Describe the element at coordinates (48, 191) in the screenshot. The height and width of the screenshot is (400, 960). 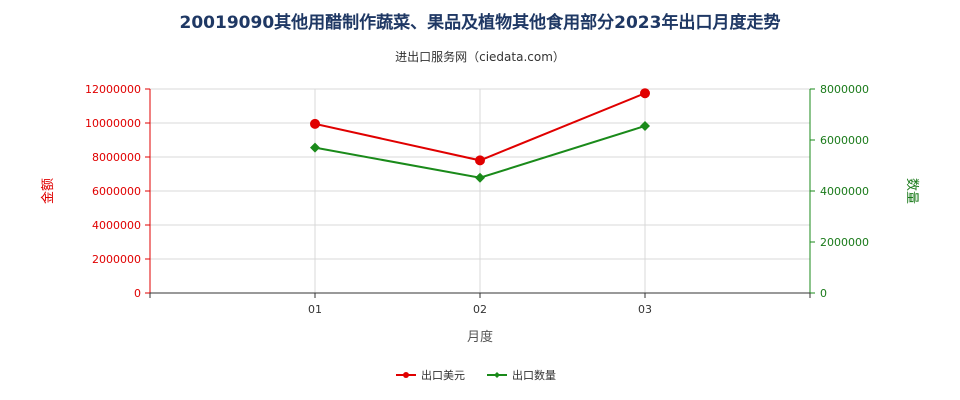
I see `left-axis-title: 金额` at that location.